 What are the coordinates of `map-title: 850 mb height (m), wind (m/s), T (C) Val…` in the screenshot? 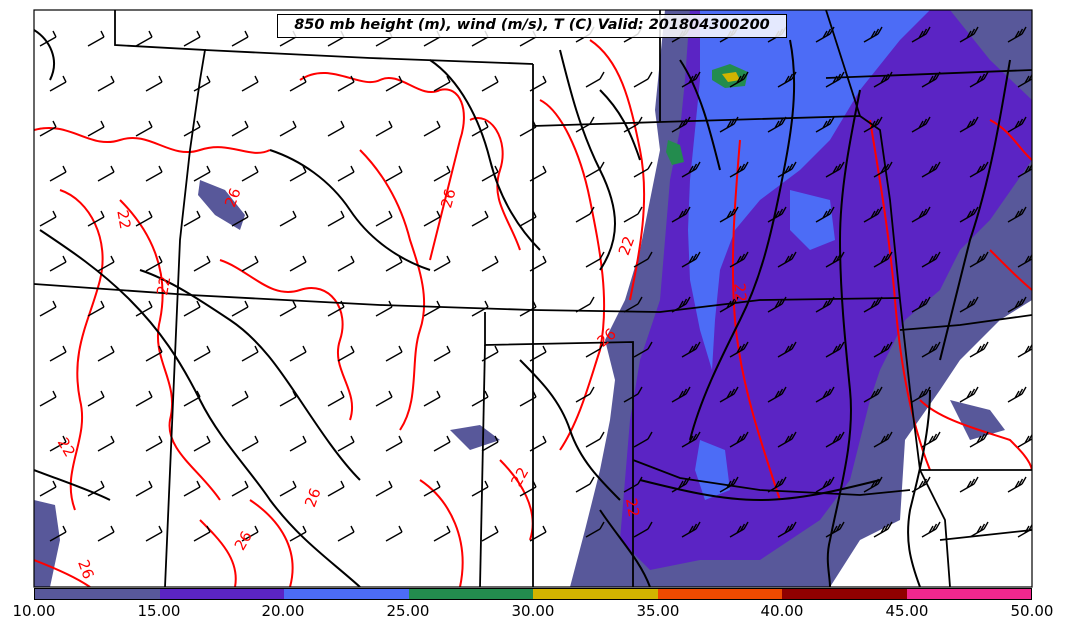 It's located at (532, 26).